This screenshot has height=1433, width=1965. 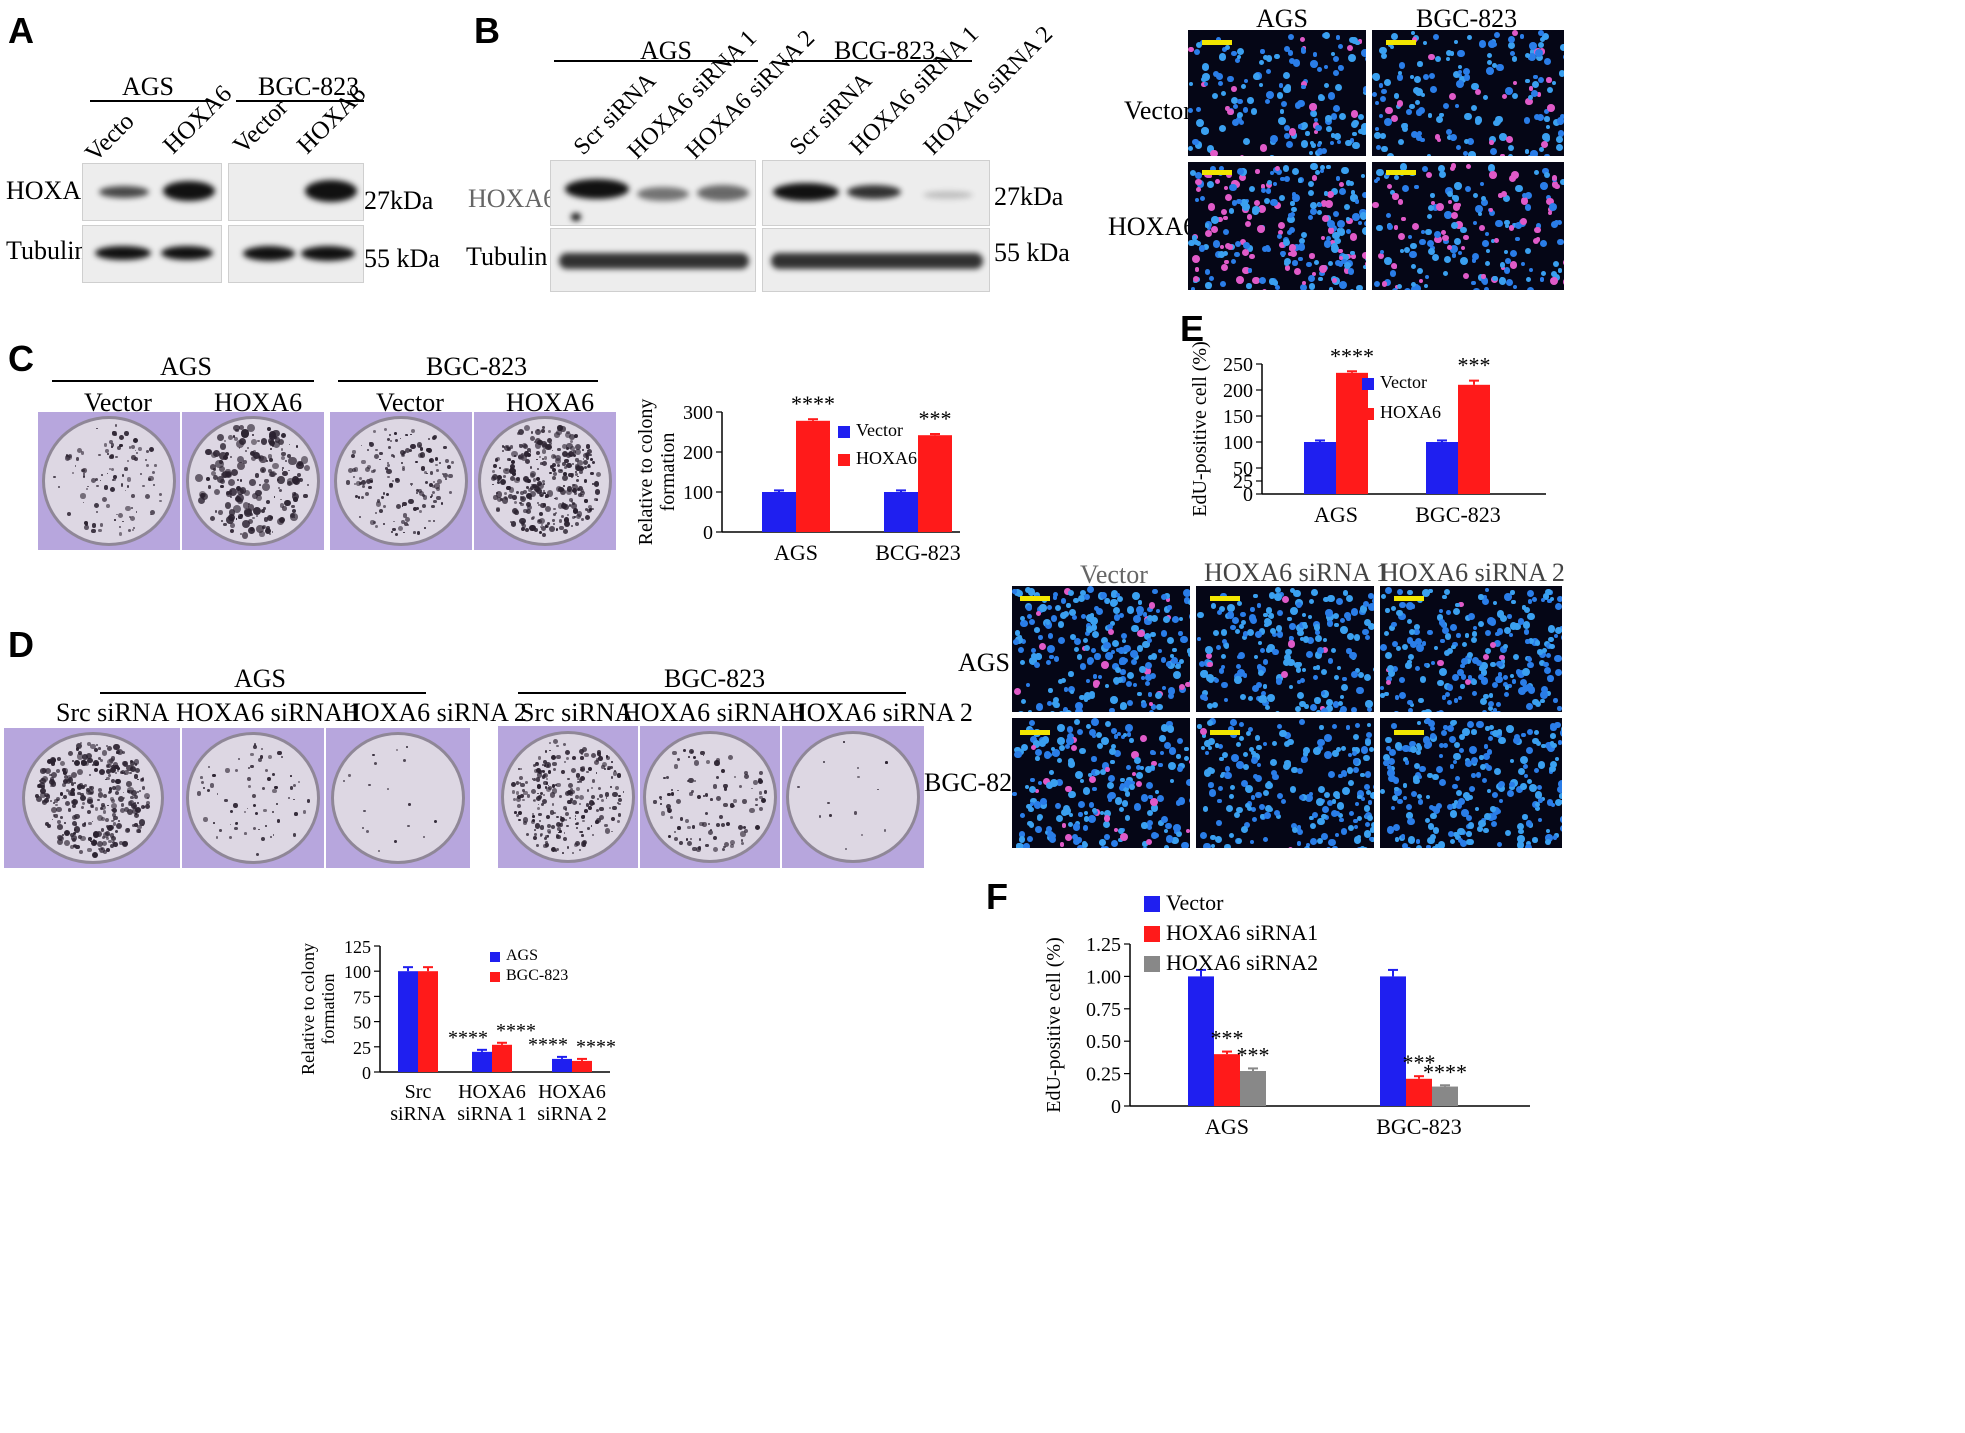 What do you see at coordinates (21, 358) in the screenshot?
I see `panel-label-c: C` at bounding box center [21, 358].